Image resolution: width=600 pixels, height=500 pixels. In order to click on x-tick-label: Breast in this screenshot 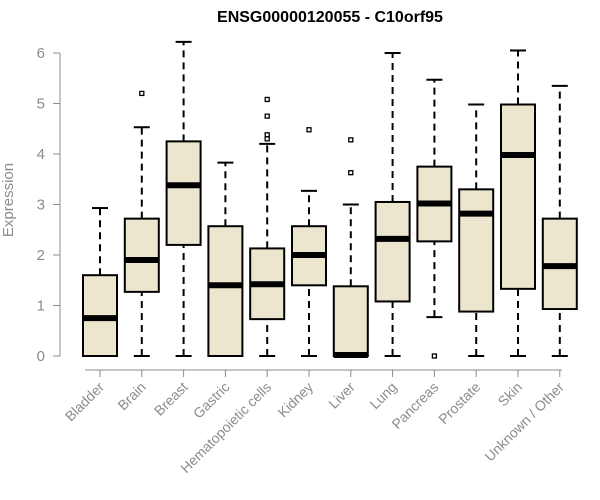, I will do `click(171, 399)`.